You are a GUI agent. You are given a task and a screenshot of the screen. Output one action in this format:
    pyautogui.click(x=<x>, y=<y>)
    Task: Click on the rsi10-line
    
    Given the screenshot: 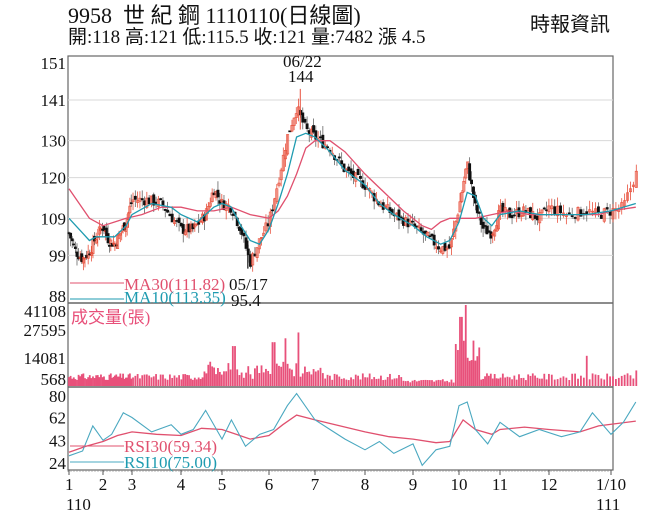 What is the action you would take?
    pyautogui.click(x=352, y=429)
    